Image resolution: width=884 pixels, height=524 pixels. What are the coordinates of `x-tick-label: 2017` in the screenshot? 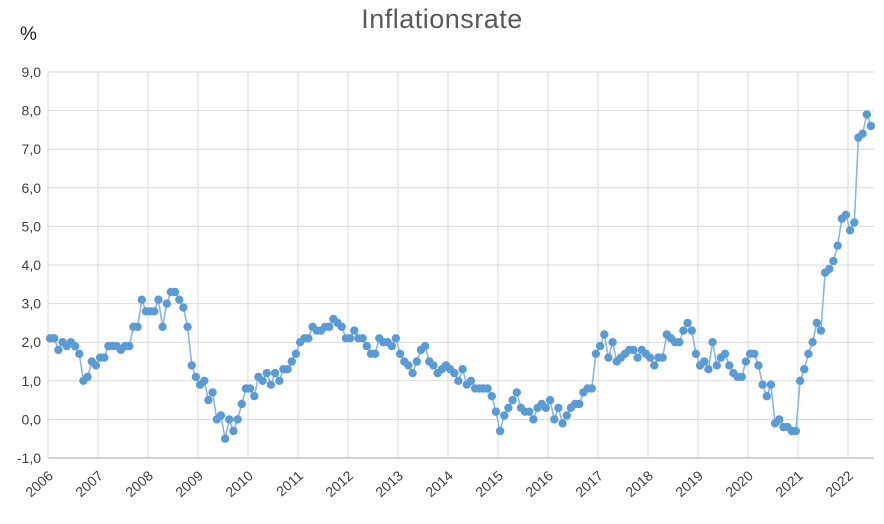 It's located at (589, 483).